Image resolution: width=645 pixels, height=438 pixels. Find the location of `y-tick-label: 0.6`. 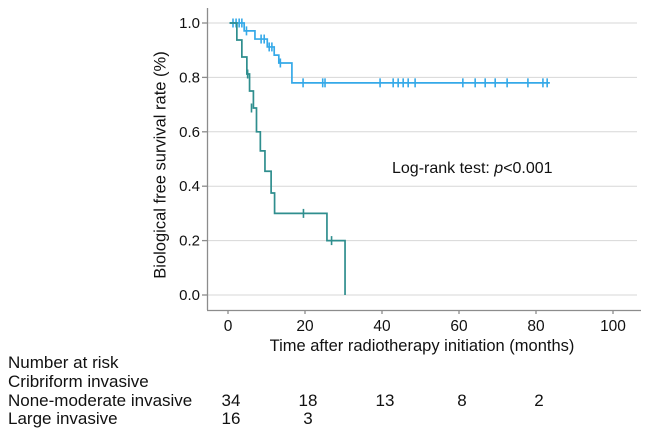

y-tick-label: 0.6 is located at coordinates (189, 132).